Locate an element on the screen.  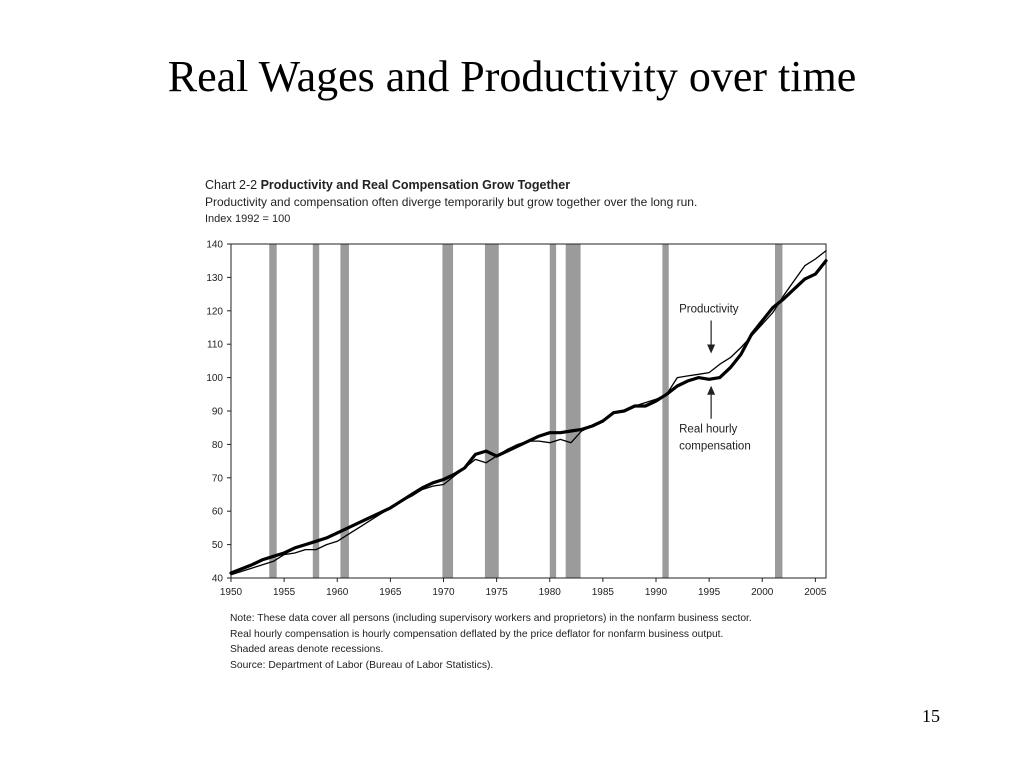
x-tick-label: 1950 is located at coordinates (231, 592).